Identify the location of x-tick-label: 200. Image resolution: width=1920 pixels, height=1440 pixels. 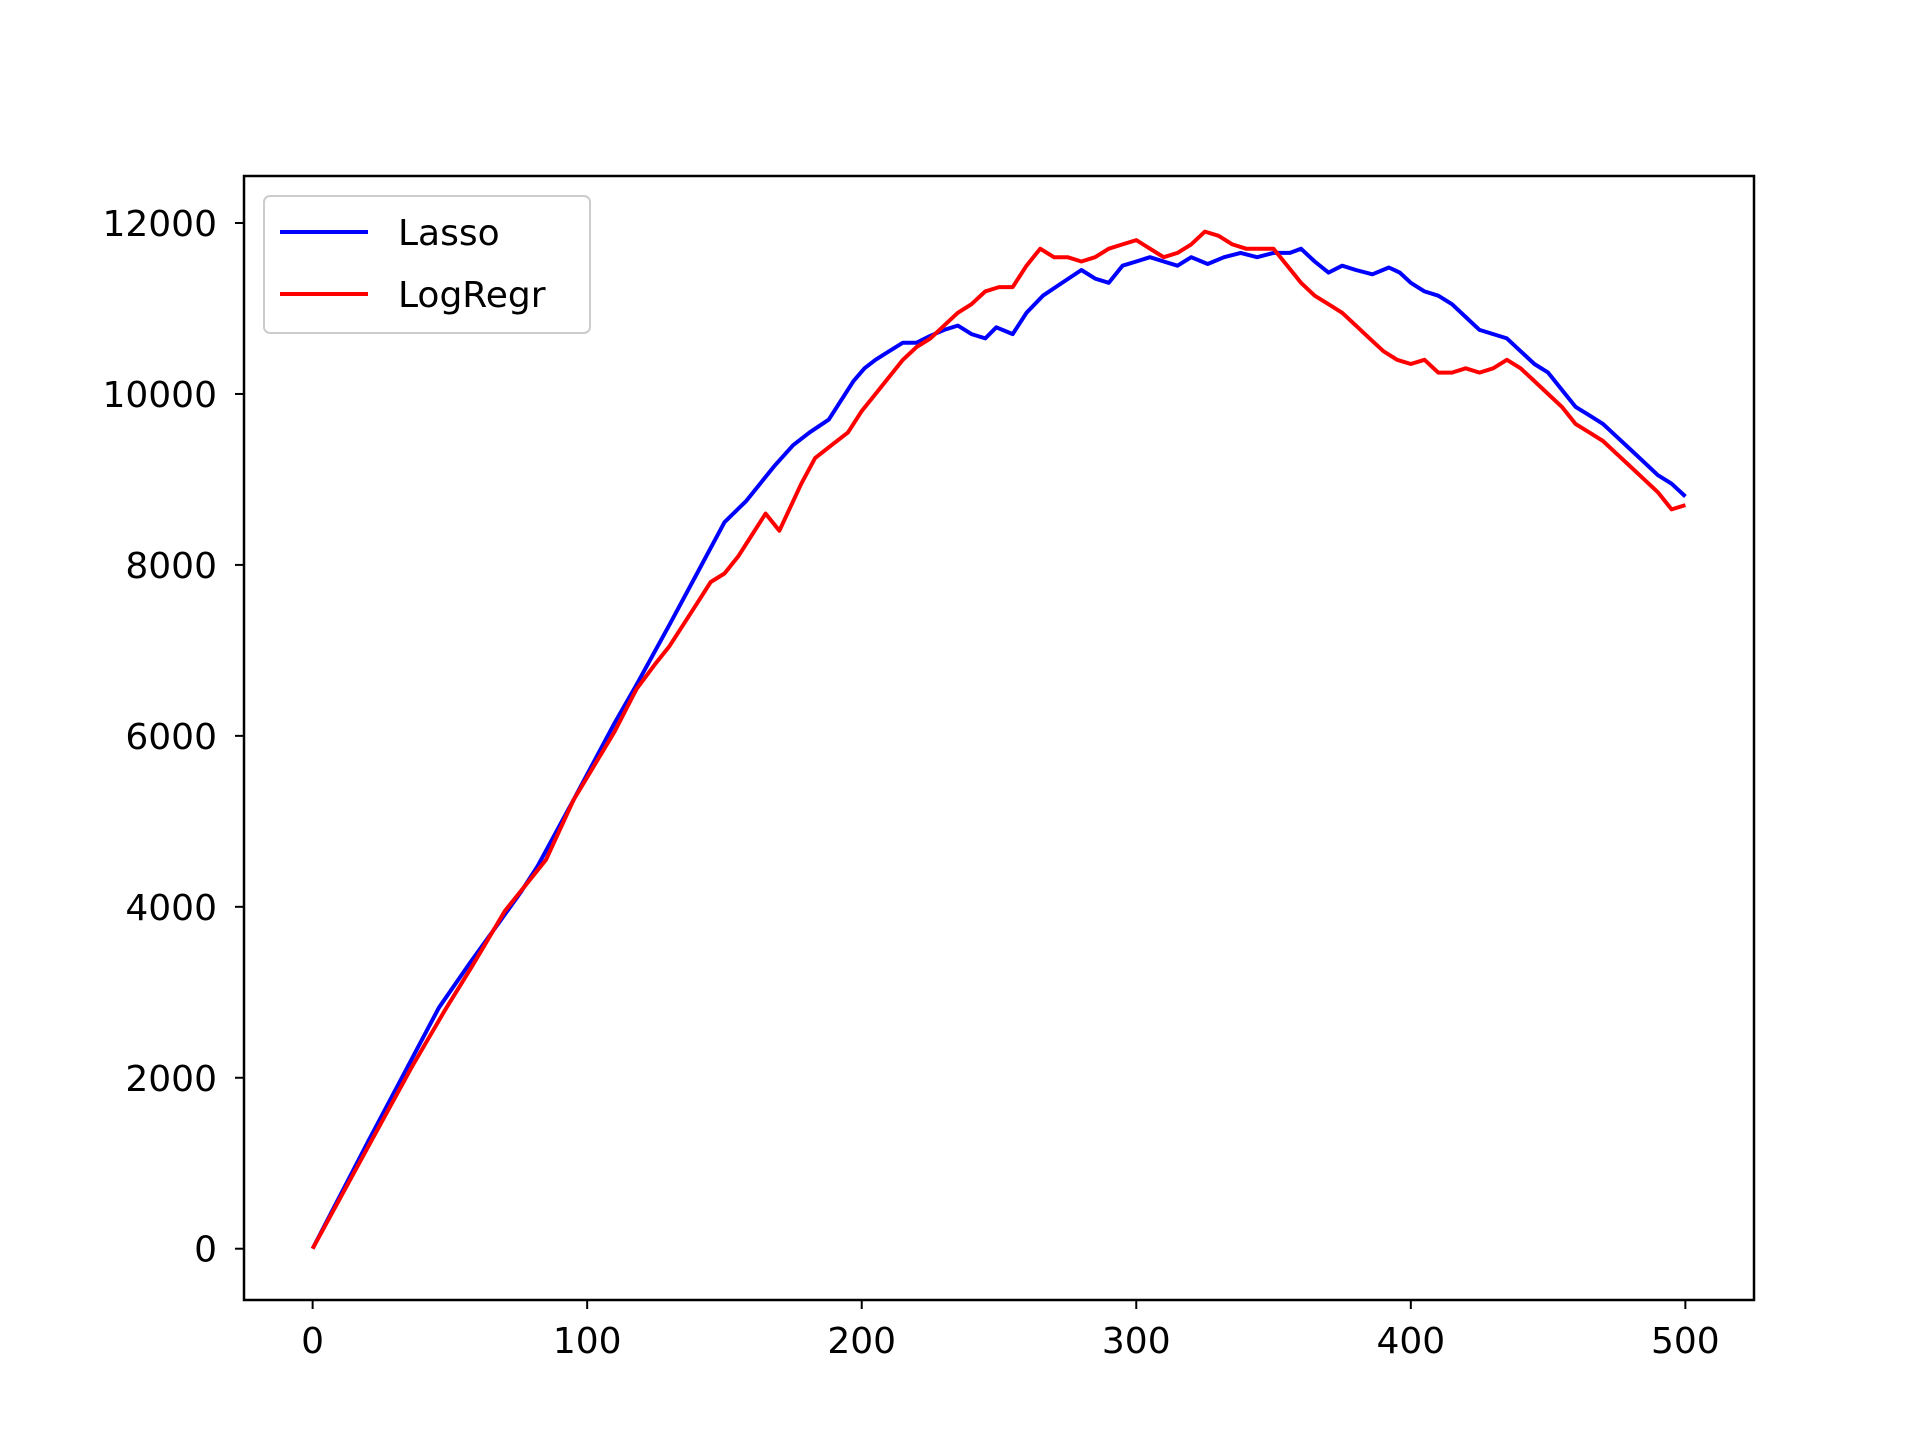
(861, 1341).